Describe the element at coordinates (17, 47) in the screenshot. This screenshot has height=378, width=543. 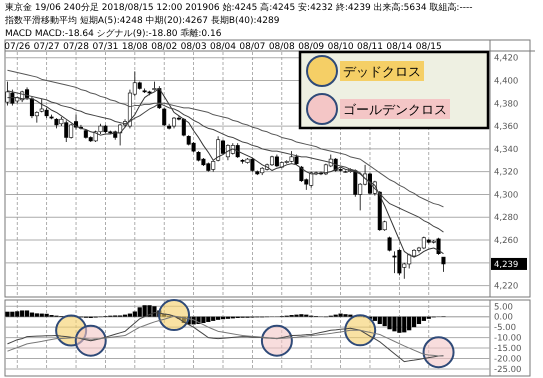
I see `x-tick-label: 07/26` at that location.